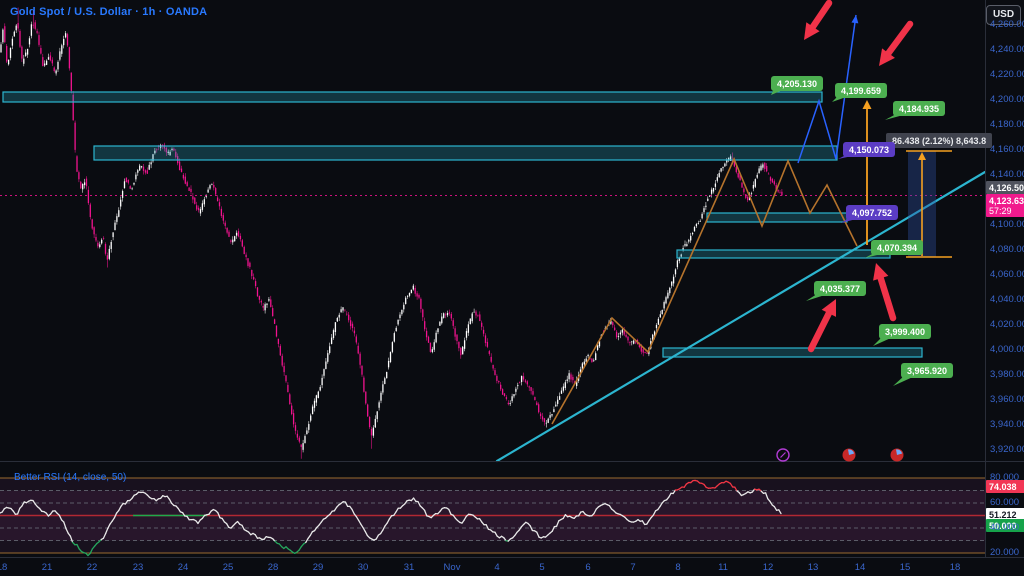 Image resolution: width=1024 pixels, height=576 pixels. What do you see at coordinates (492, 517) in the screenshot?
I see `rsi-pane` at bounding box center [492, 517].